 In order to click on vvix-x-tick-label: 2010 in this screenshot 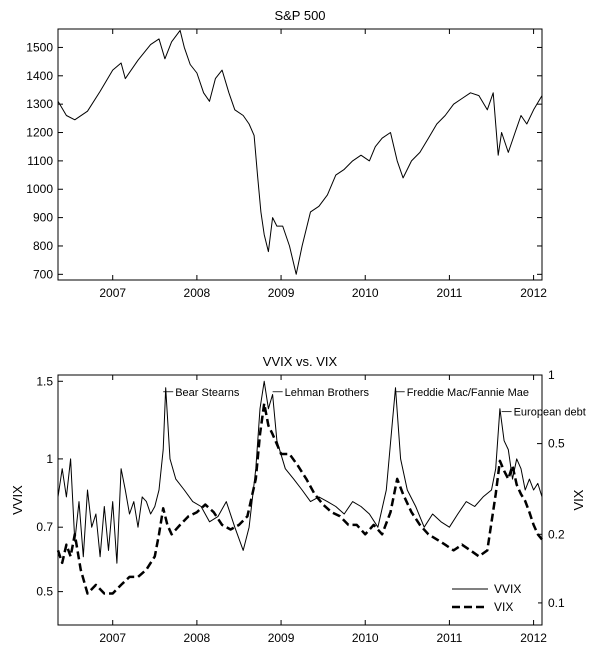, I will do `click(365, 638)`.